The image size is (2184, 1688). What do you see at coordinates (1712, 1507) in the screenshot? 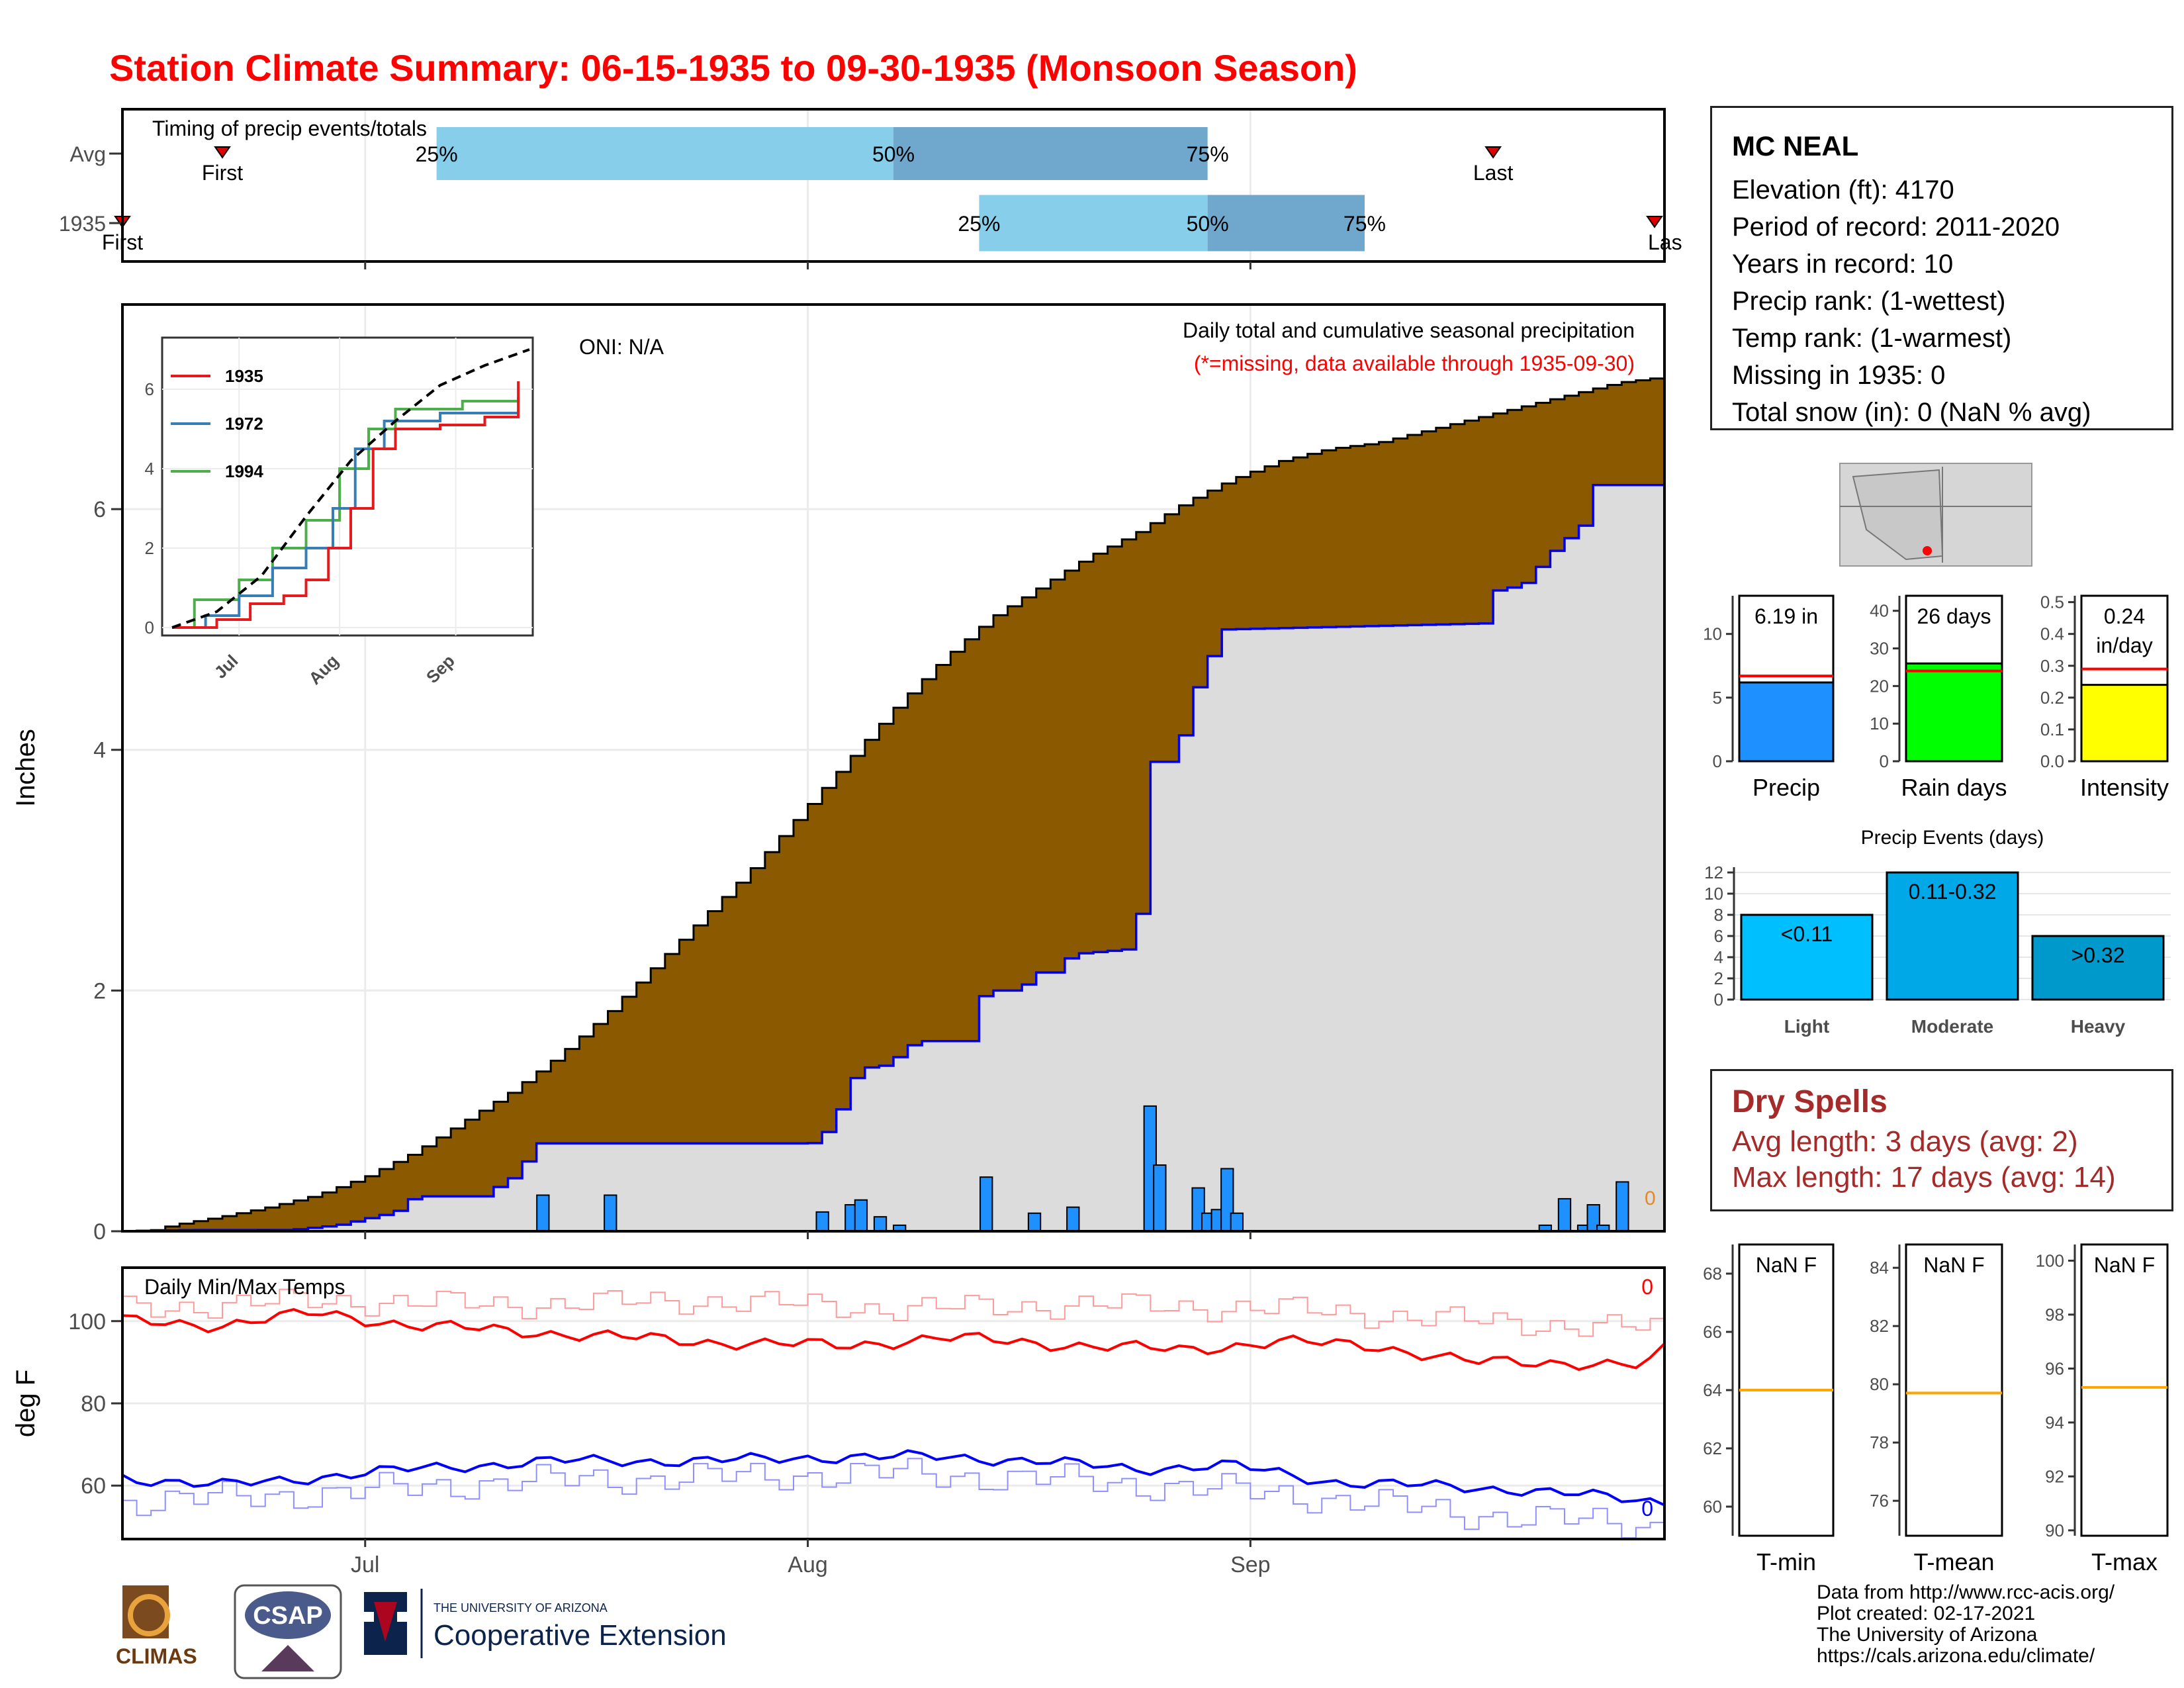
I see `tmin-box-y-tick-label: 60` at bounding box center [1712, 1507].